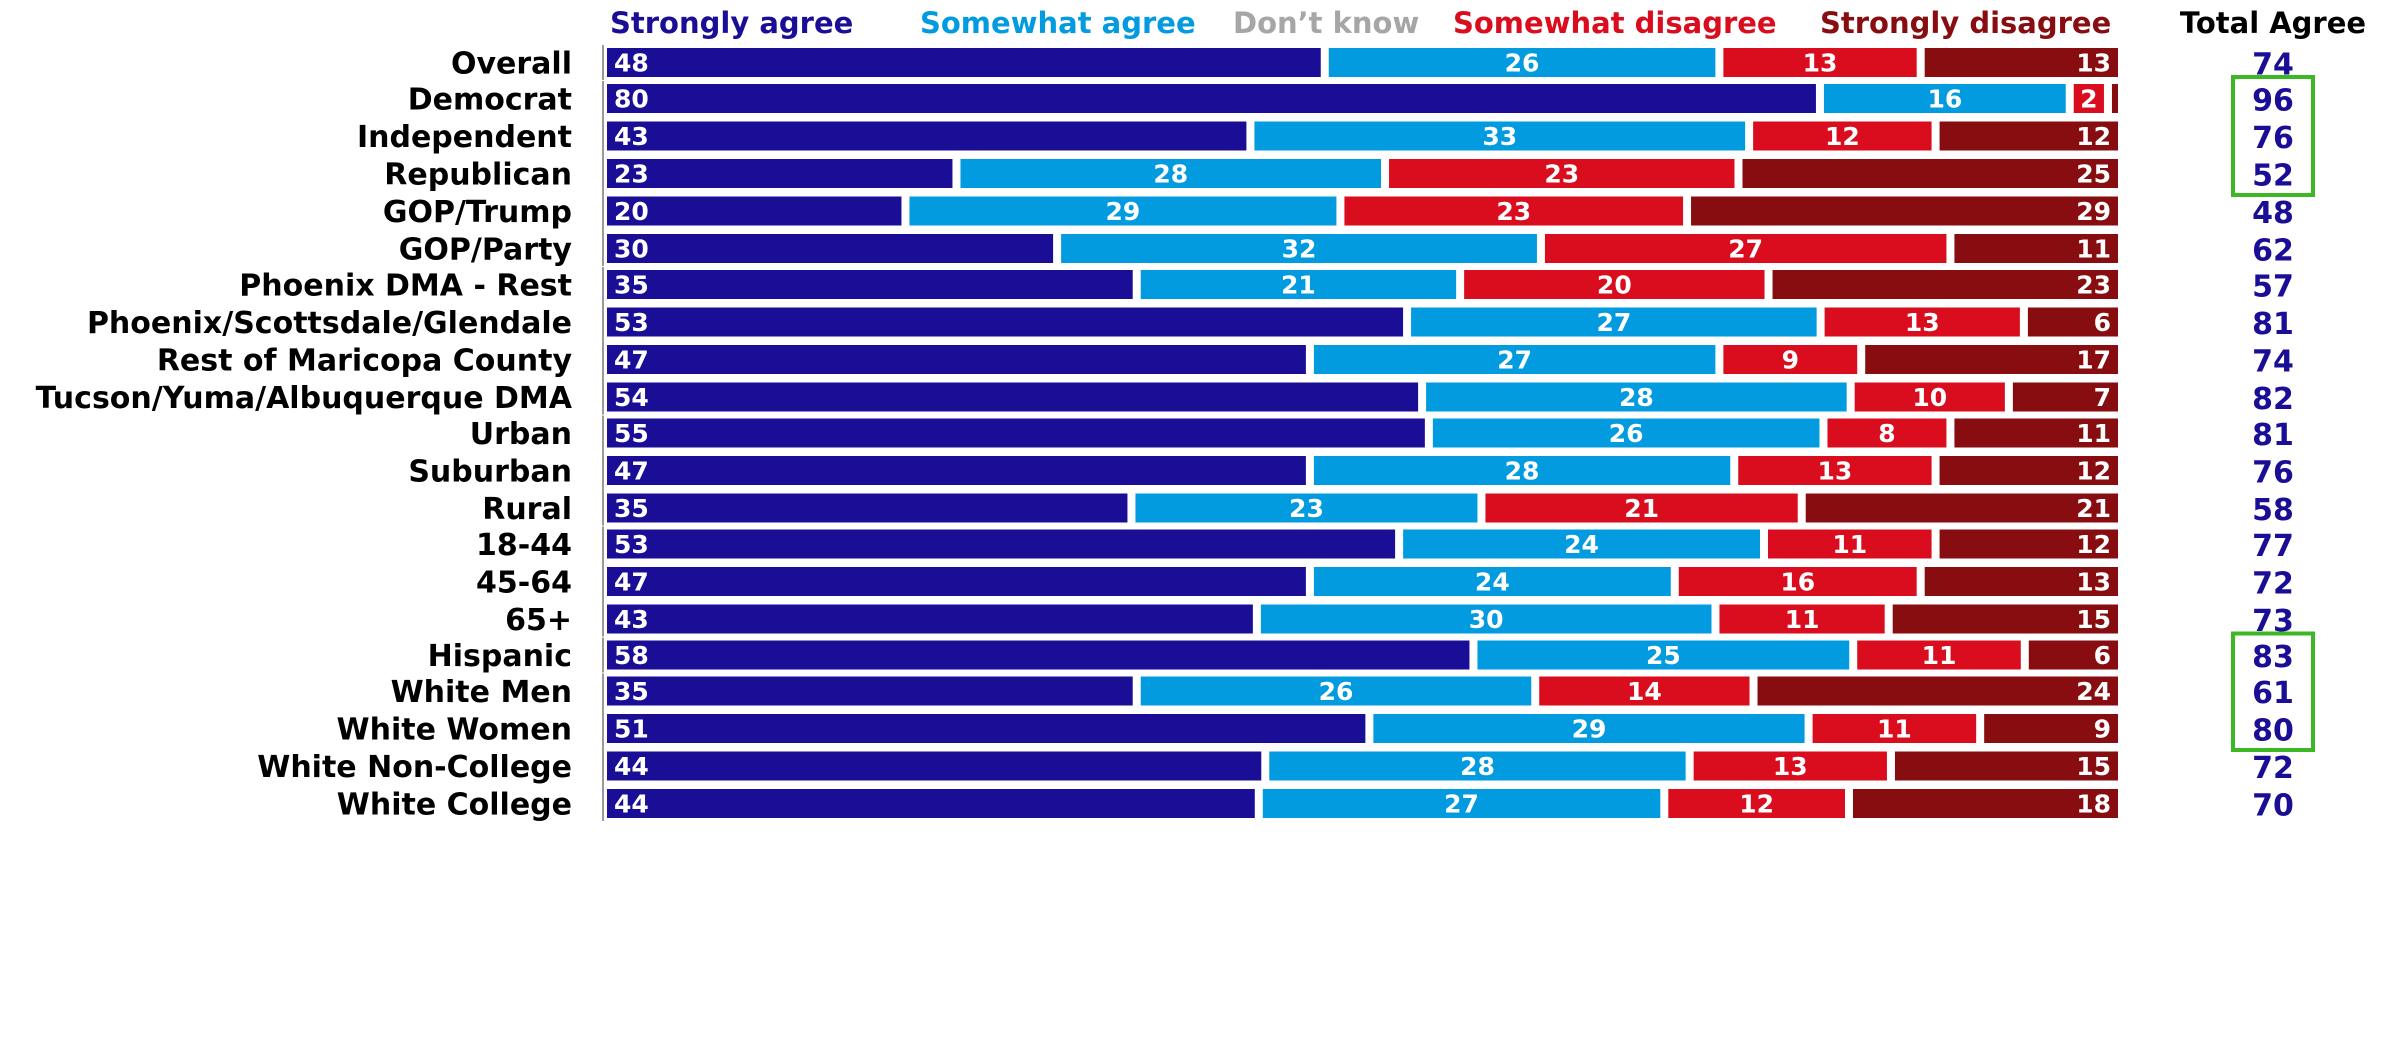 The width and height of the screenshot is (2392, 1051). What do you see at coordinates (524, 583) in the screenshot?
I see `category-label: 45-64` at bounding box center [524, 583].